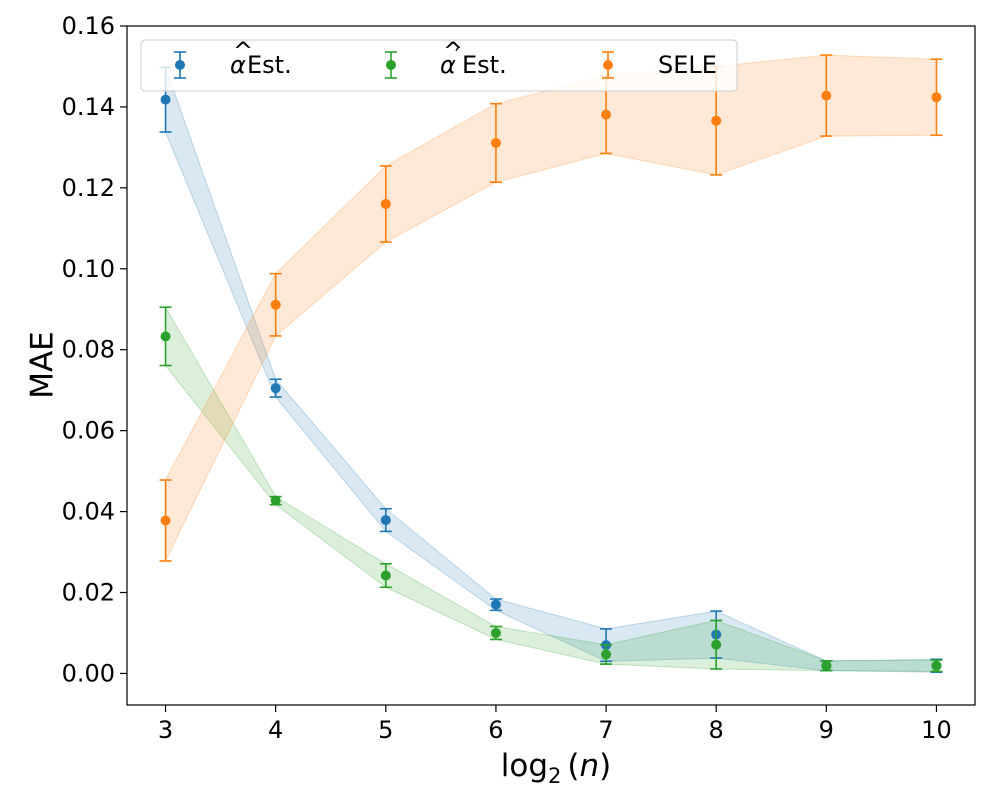  I want to click on x-tick-label: 9, so click(826, 730).